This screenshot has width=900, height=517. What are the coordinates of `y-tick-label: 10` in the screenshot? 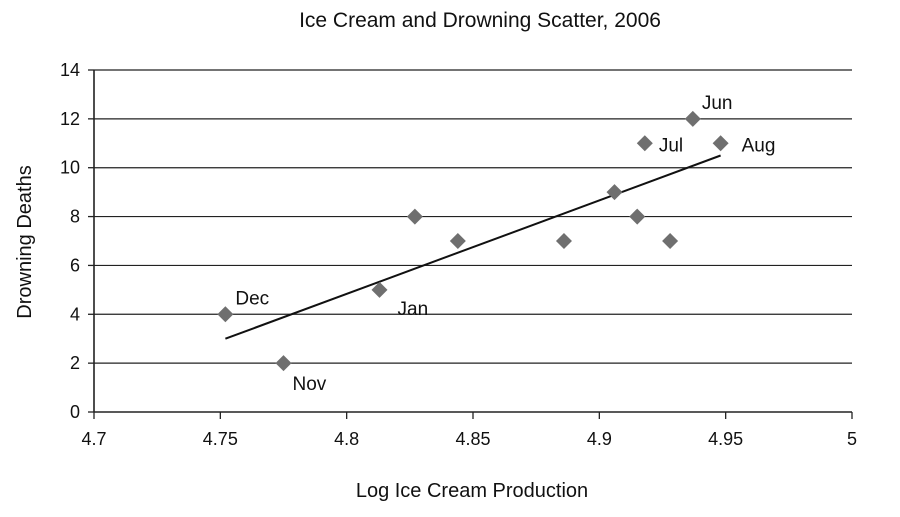 It's located at (70, 168).